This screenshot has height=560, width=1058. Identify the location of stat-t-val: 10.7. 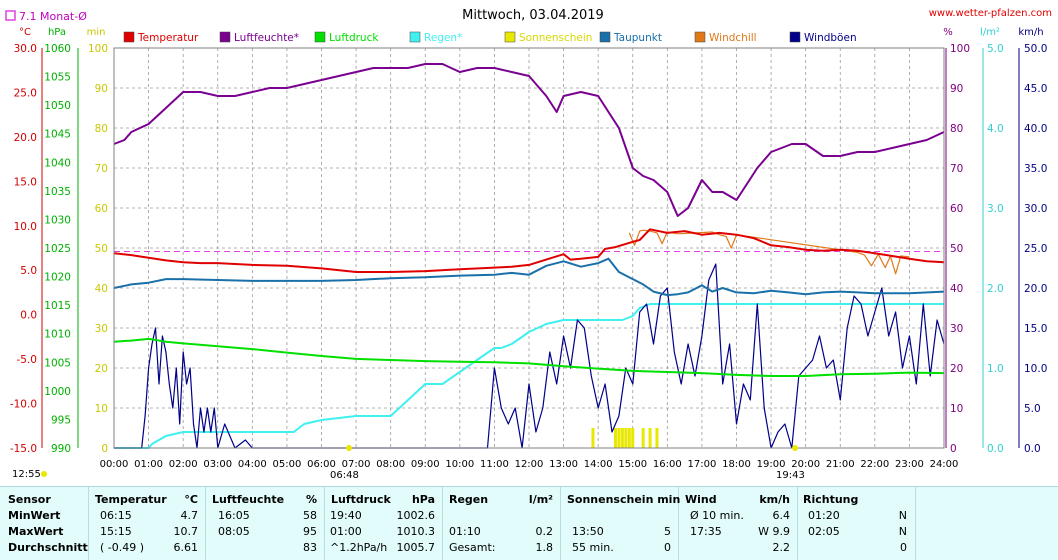
(186, 531).